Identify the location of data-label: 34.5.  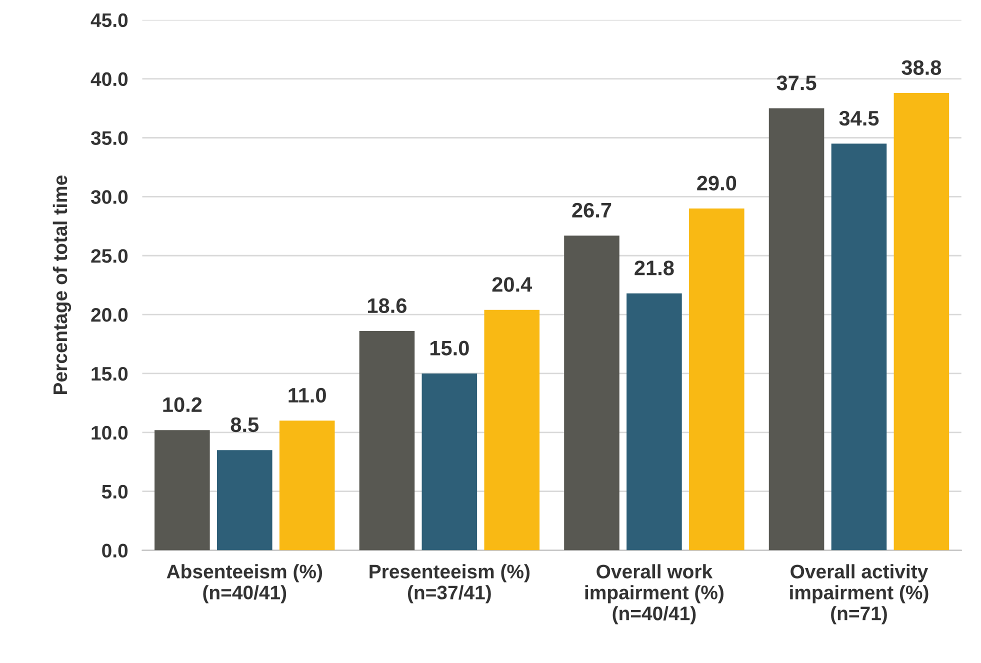
(859, 118).